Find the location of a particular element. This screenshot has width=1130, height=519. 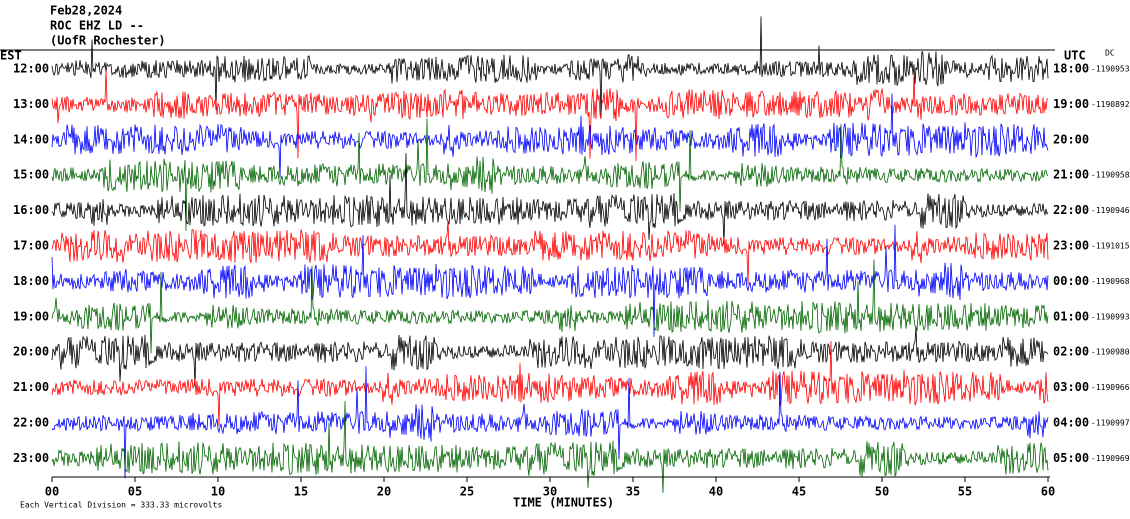

est-label: 19:00 is located at coordinates (31, 316).